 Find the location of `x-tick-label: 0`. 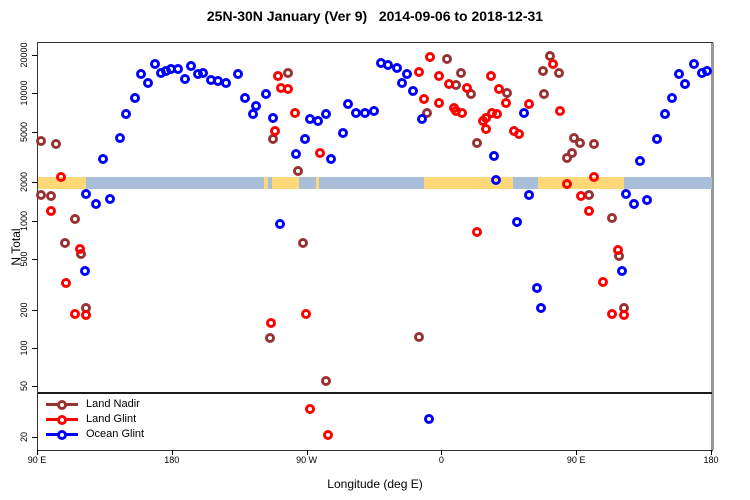

x-tick-label: 0 is located at coordinates (441, 460).